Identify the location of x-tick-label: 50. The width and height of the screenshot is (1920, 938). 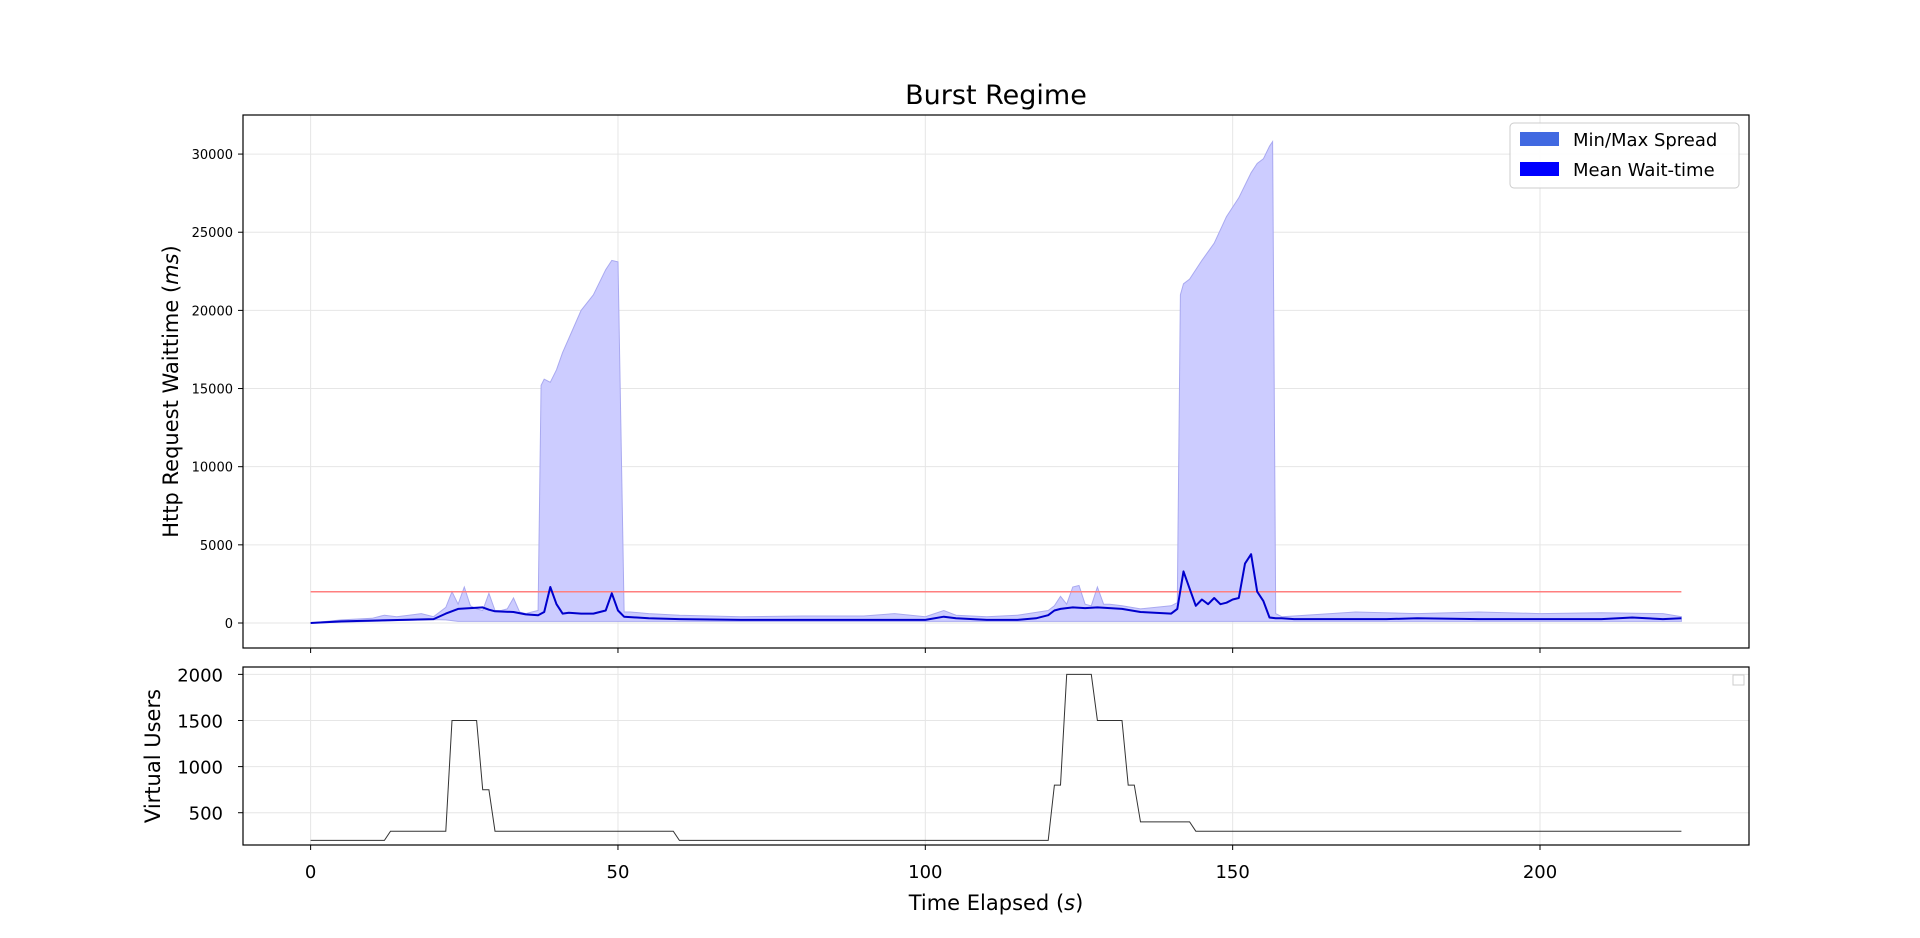
(618, 872).